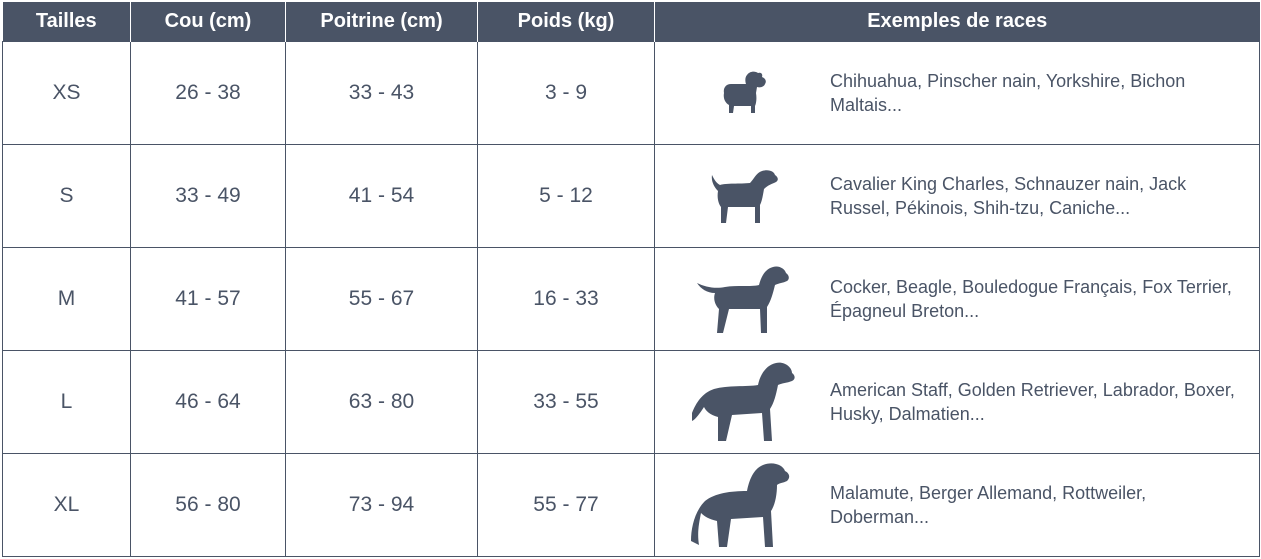 This screenshot has height=559, width=1261. I want to click on neck-cell: 46 - 64, so click(208, 402).